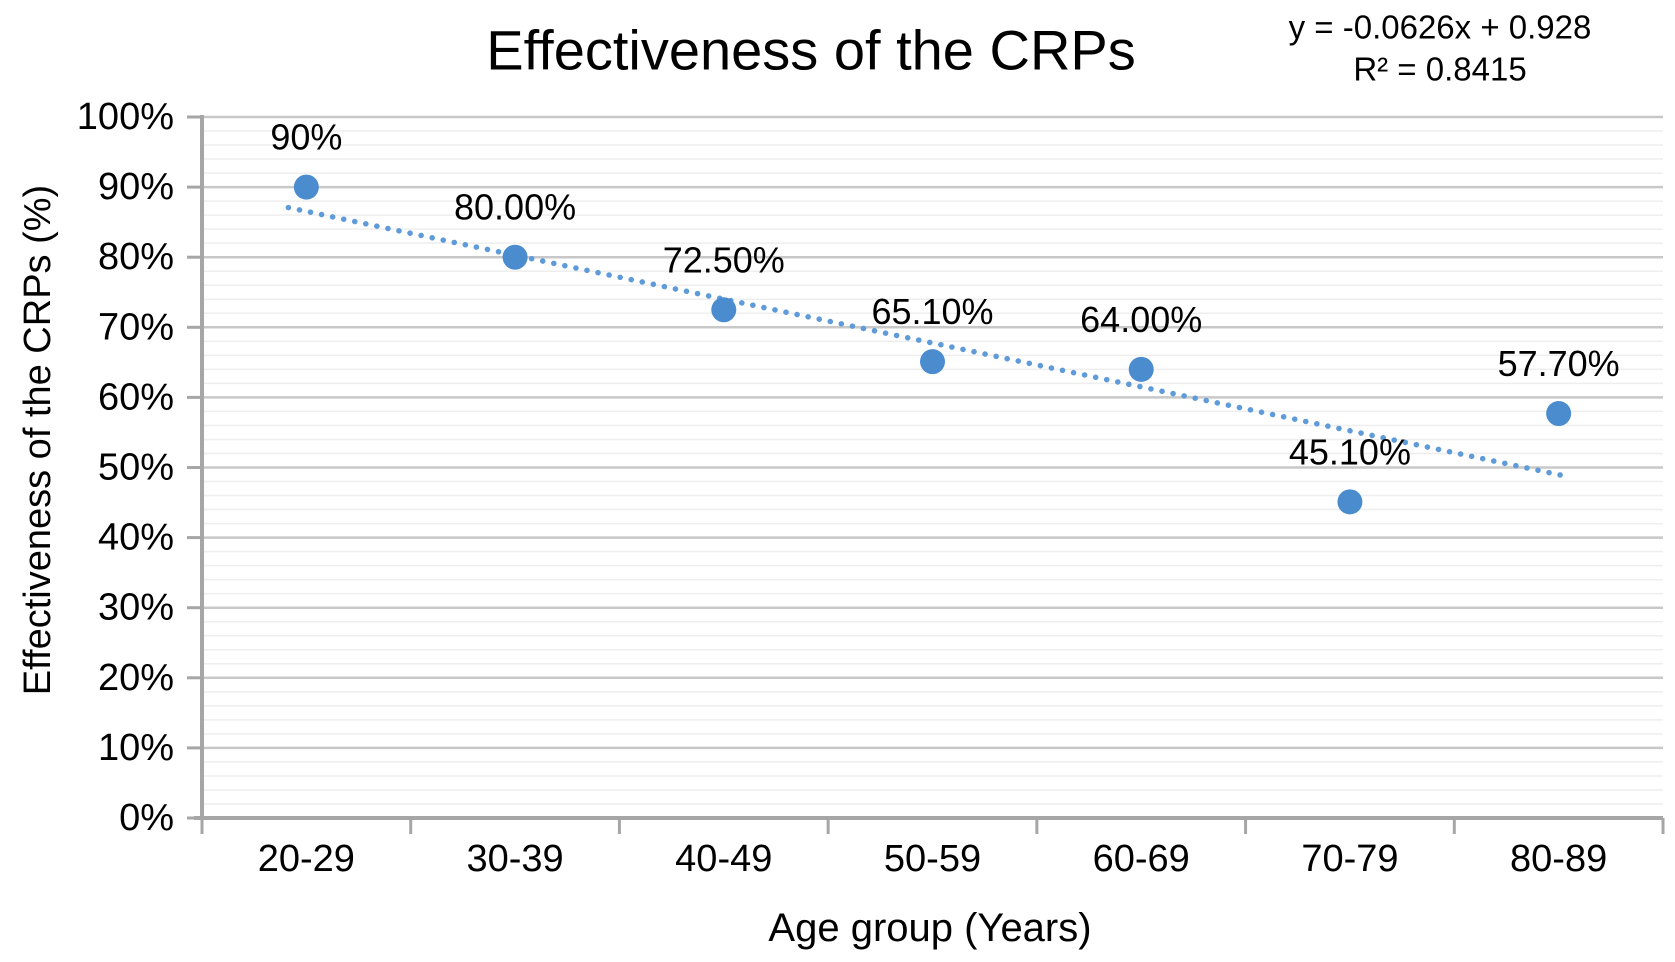 This screenshot has height=962, width=1675. Describe the element at coordinates (929, 928) in the screenshot. I see `x-axis-title: Age group (Years)` at that location.